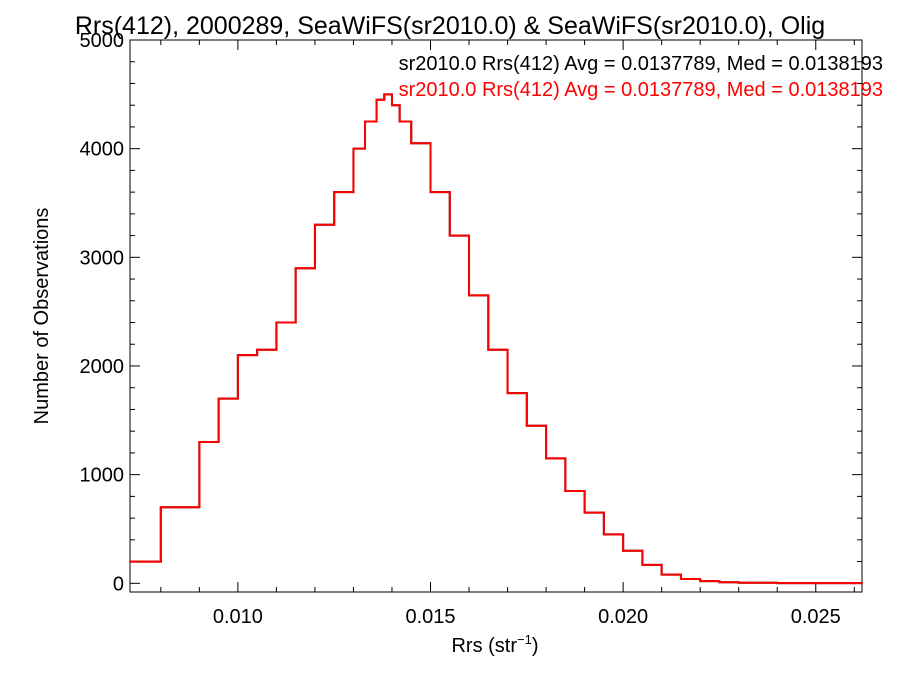 The height and width of the screenshot is (675, 900). Describe the element at coordinates (42, 316) in the screenshot. I see `y-axis-label: Number of Observations` at that location.